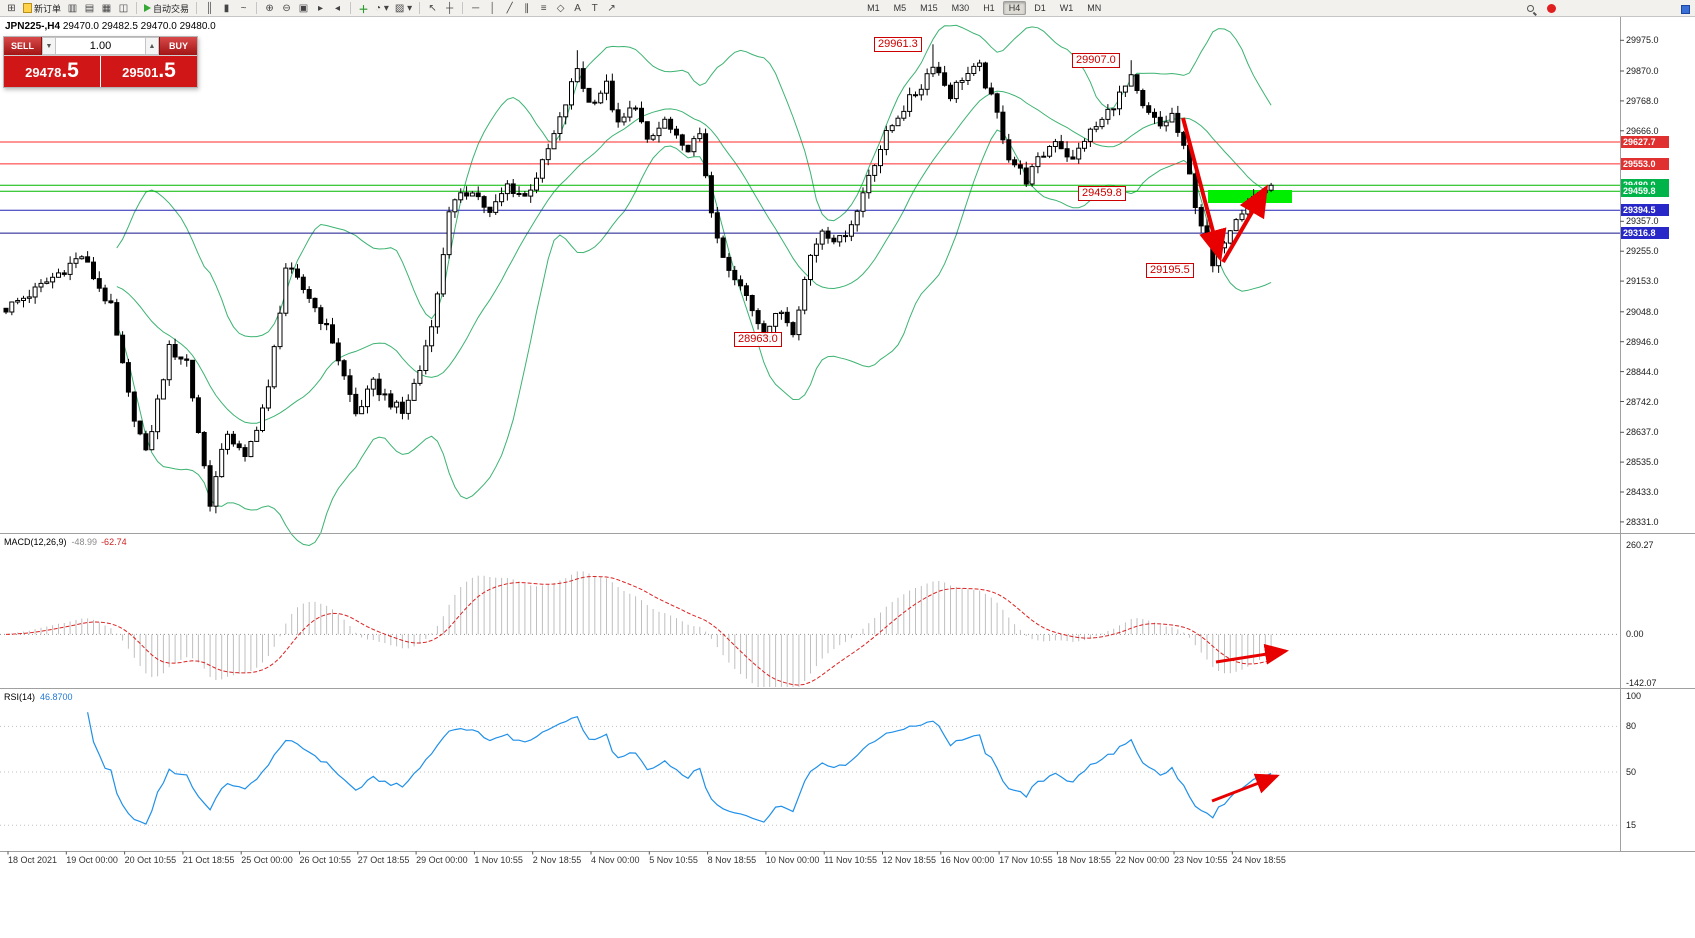 The height and width of the screenshot is (938, 1695). What do you see at coordinates (84, 542) in the screenshot?
I see `macd-main-value: -48.99` at bounding box center [84, 542].